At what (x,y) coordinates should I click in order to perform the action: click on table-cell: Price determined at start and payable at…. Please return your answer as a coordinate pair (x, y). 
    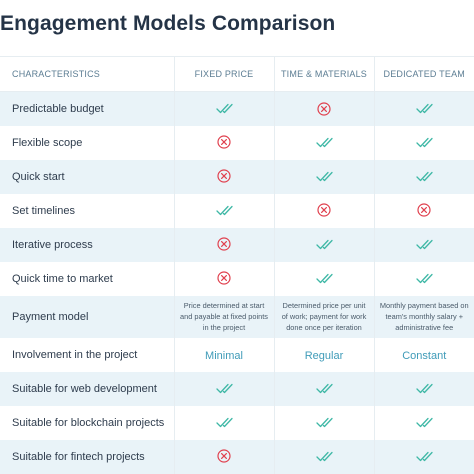
    Looking at the image, I should click on (224, 317).